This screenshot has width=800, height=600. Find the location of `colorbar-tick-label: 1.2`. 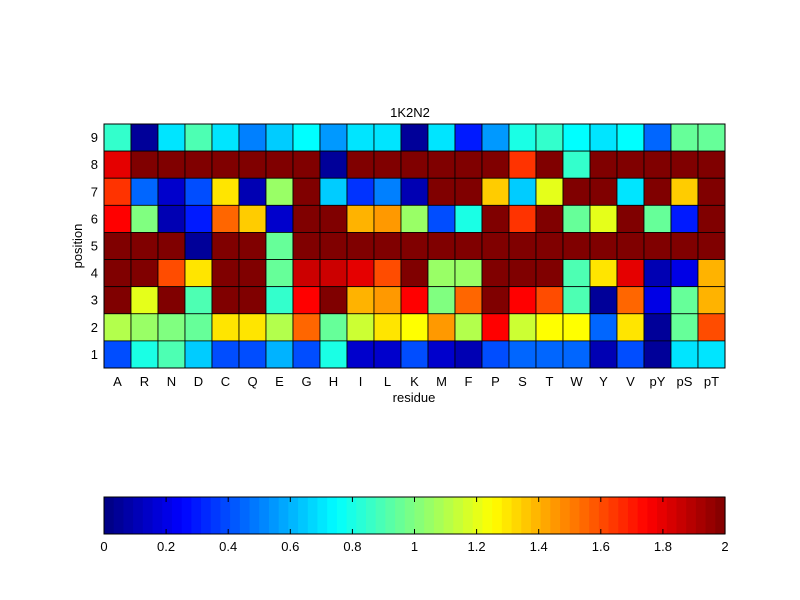

colorbar-tick-label: 1.2 is located at coordinates (477, 546).